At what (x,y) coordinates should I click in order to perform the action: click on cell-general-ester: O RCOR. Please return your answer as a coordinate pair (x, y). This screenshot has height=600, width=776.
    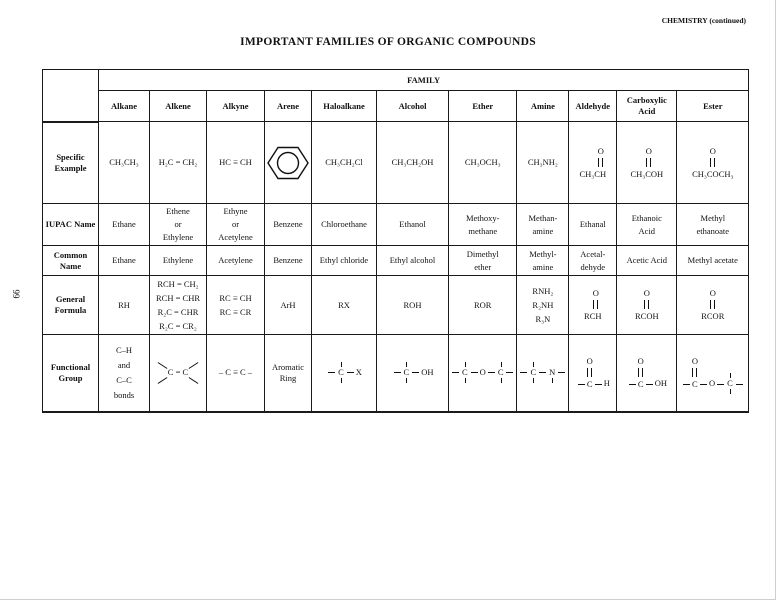
    Looking at the image, I should click on (713, 305).